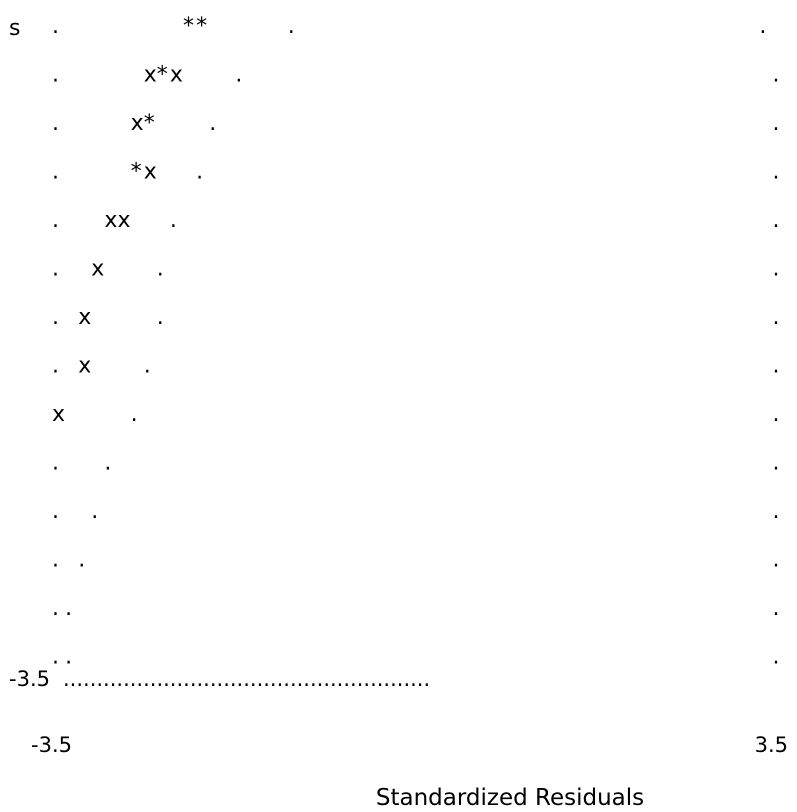  What do you see at coordinates (29, 679) in the screenshot?
I see `y-tick-label-min: -3.5` at bounding box center [29, 679].